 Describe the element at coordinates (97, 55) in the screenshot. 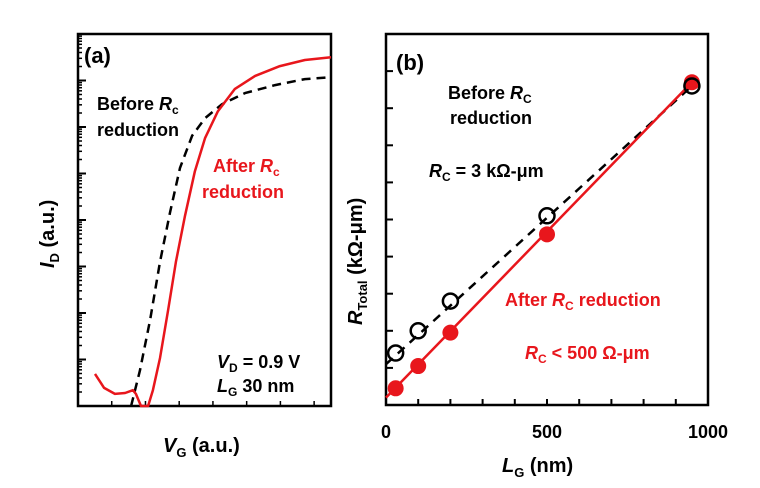

I see `panel-a-label: (a)` at that location.